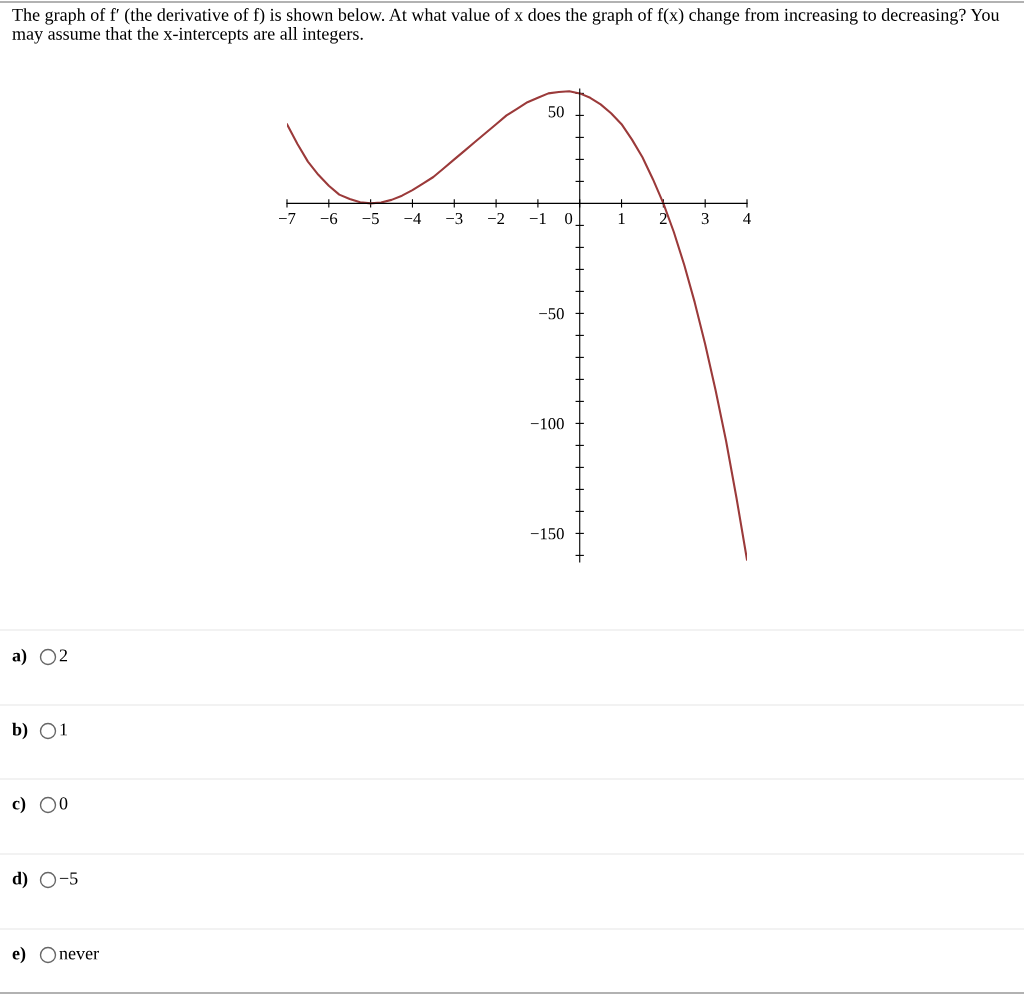 This screenshot has height=995, width=1024. I want to click on text: a) 2, so click(40, 657).